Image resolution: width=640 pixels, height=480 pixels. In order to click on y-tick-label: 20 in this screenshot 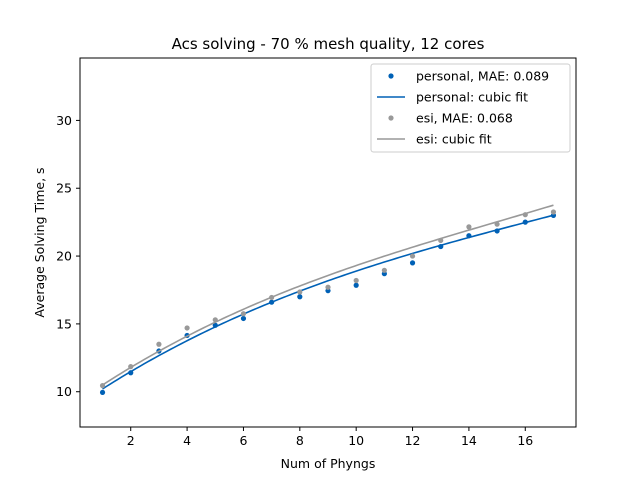, I will do `click(64, 256)`.